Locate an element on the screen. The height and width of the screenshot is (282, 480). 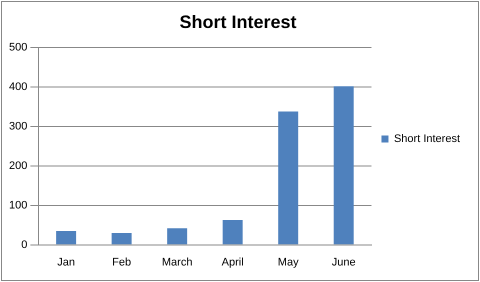
x-tick-label: April is located at coordinates (233, 262).